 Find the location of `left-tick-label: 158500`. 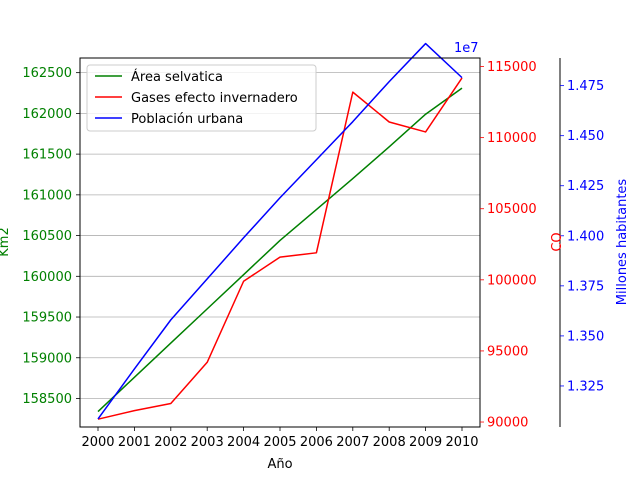

left-tick-label: 158500 is located at coordinates (47, 399).